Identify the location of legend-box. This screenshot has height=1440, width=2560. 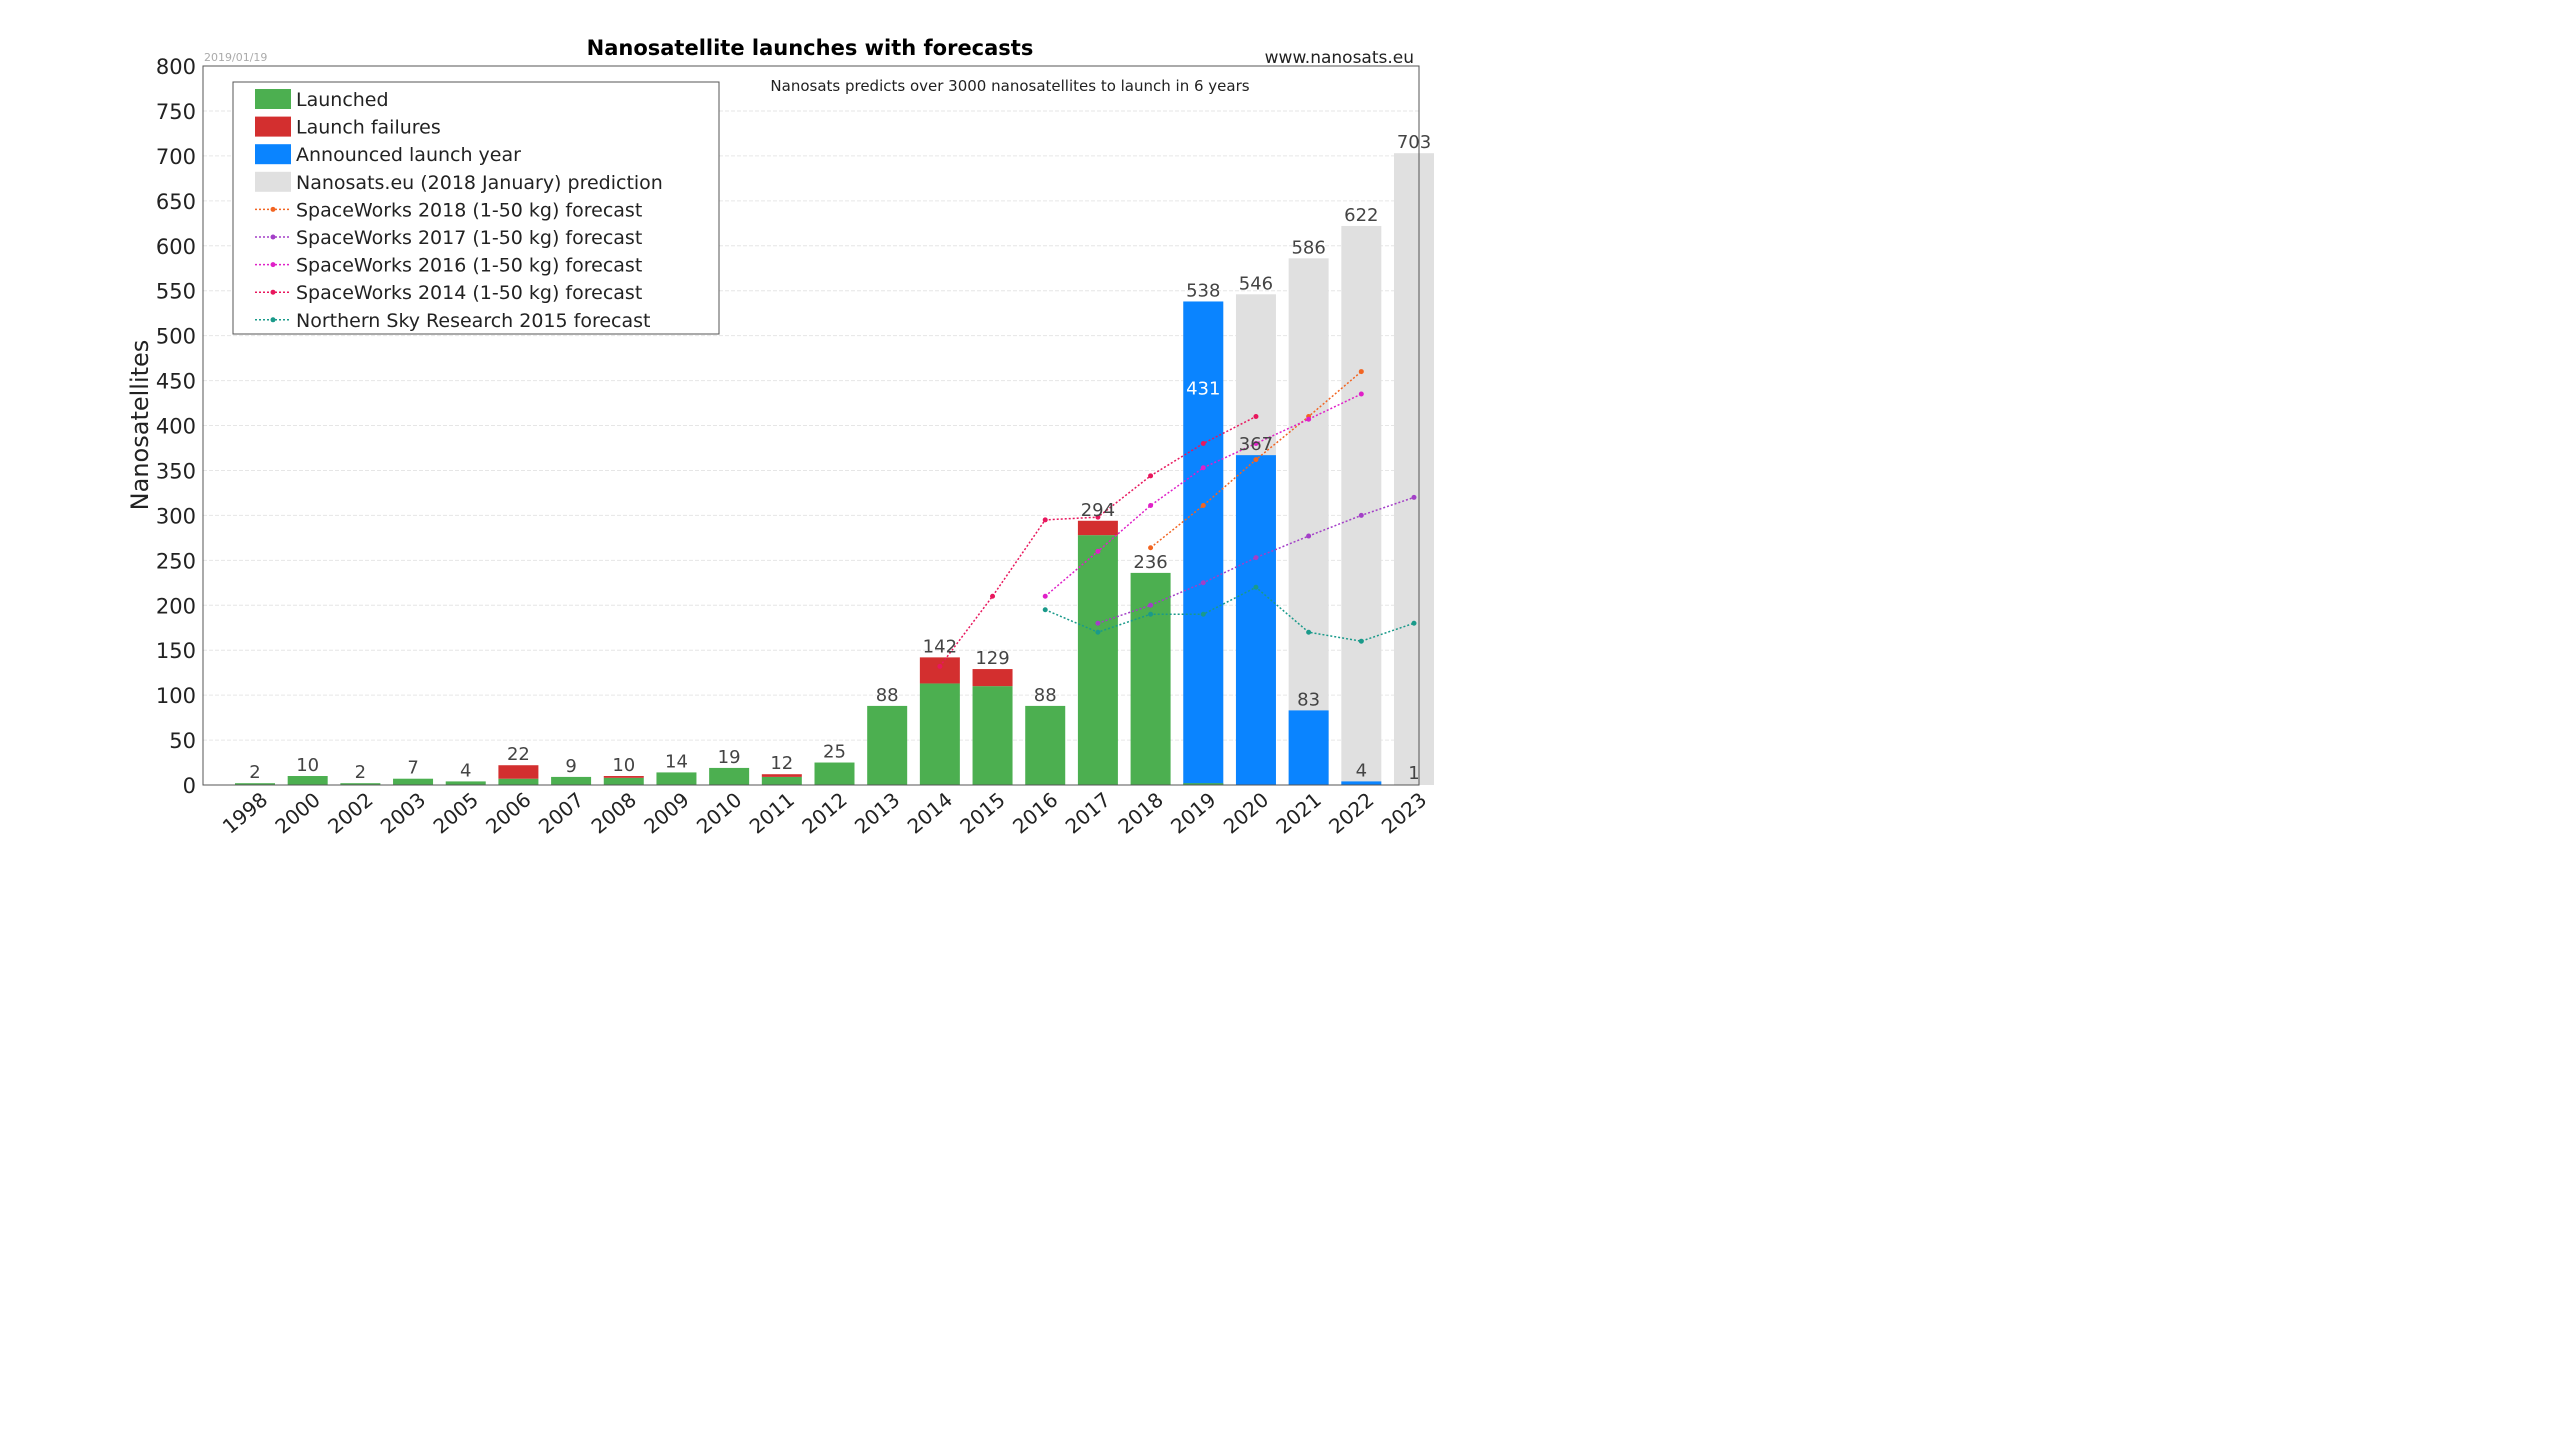
(476, 208).